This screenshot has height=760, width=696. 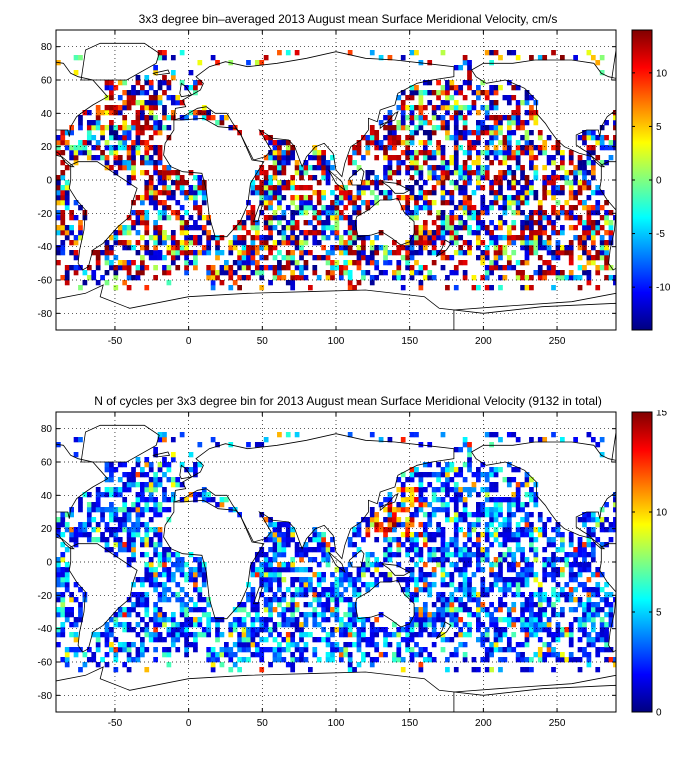 What do you see at coordinates (161, 72) in the screenshot?
I see `coastline` at bounding box center [161, 72].